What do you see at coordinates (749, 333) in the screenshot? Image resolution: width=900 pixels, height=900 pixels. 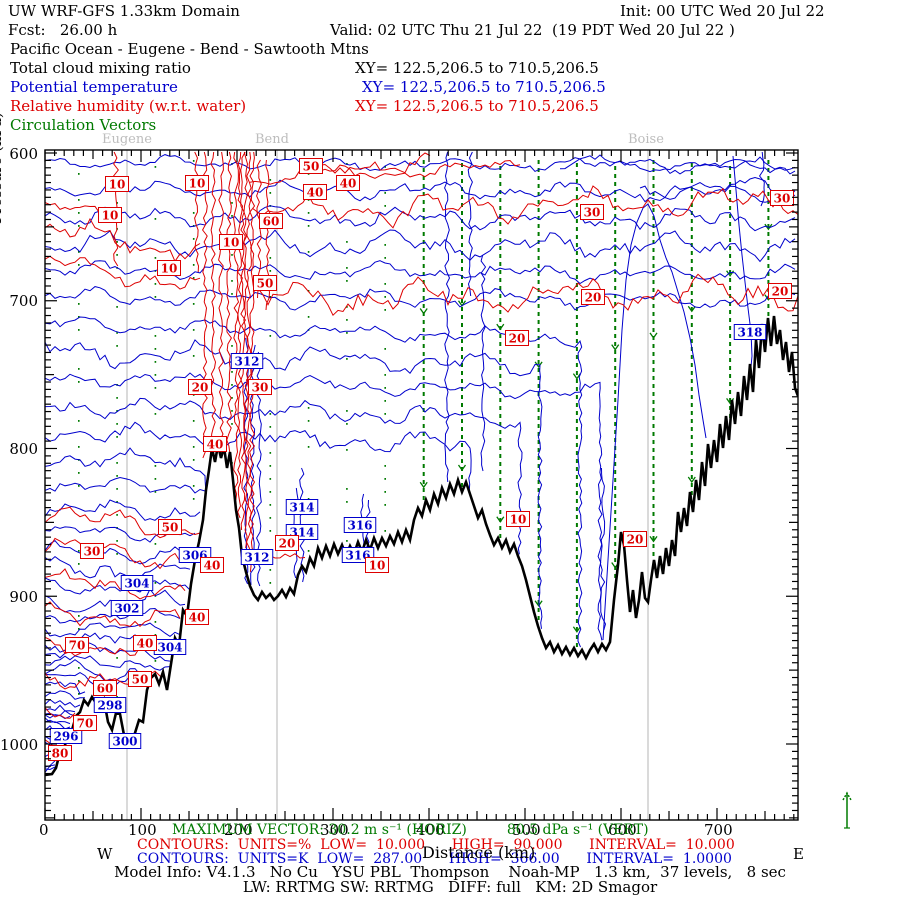 I see `svg-text: 318` at bounding box center [749, 333].